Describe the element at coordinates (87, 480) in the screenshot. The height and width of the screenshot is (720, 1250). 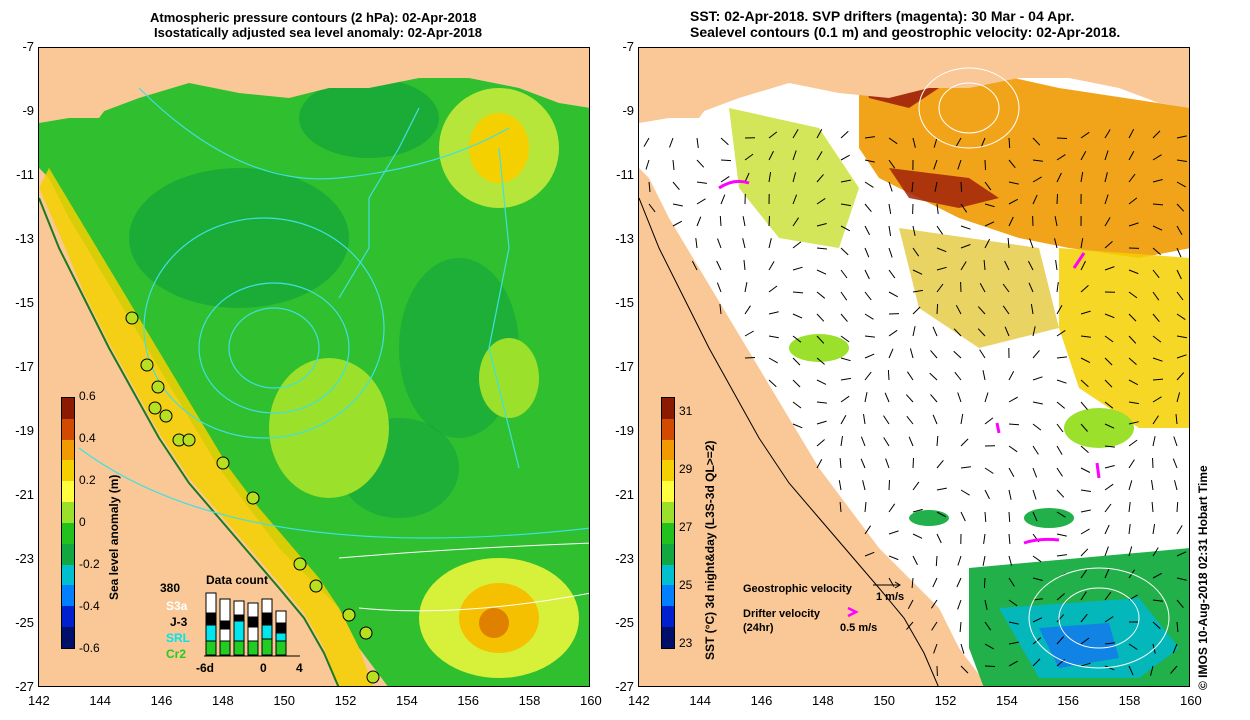
I see `sea-level-colorbar-tick: 0.2` at that location.